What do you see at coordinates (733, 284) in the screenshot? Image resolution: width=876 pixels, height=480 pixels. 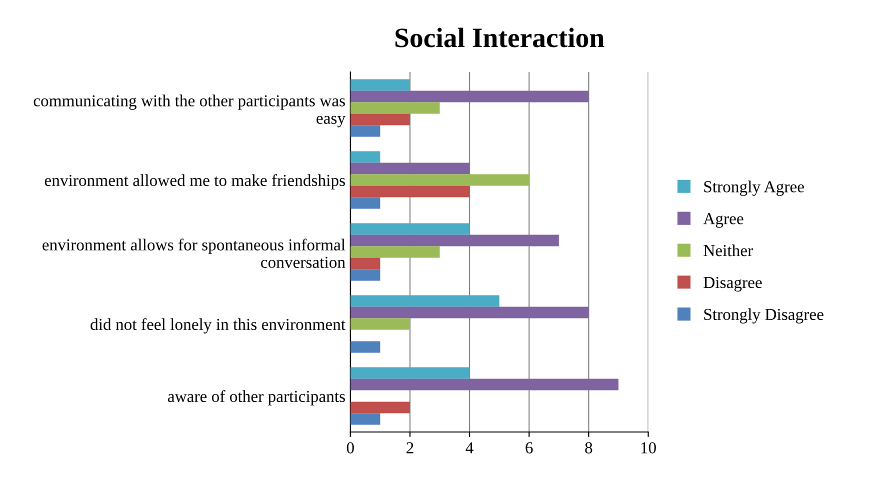 I see `legend-label: Disagree` at bounding box center [733, 284].